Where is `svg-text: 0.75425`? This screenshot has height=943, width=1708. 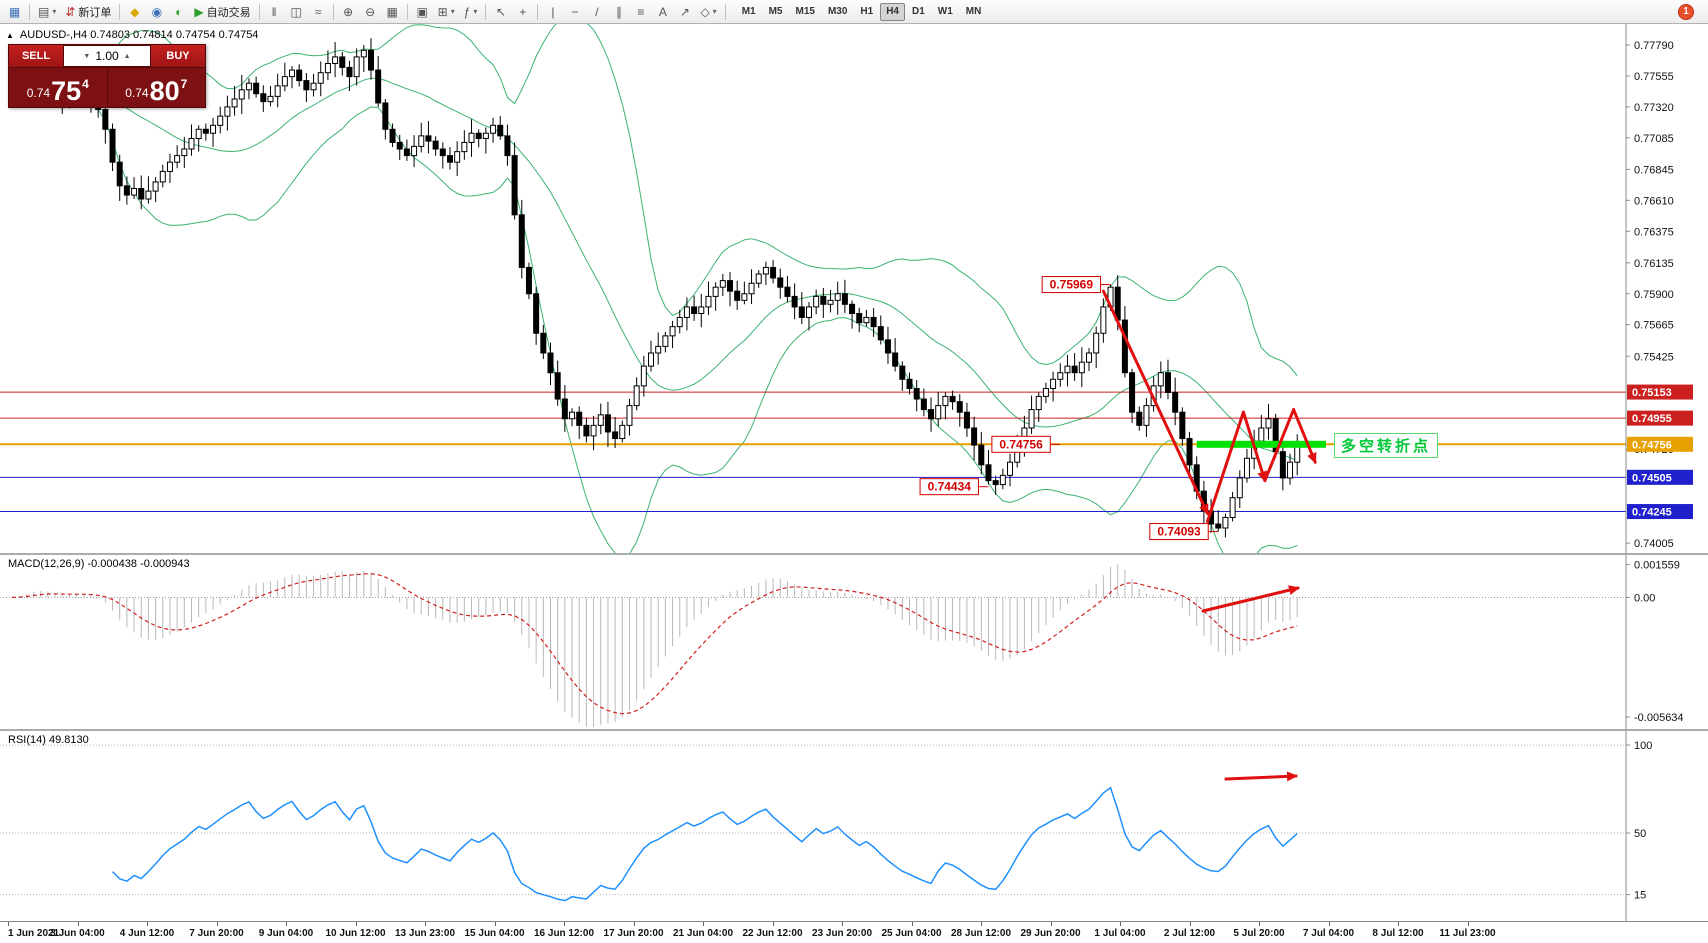
svg-text: 0.75425 is located at coordinates (1654, 357).